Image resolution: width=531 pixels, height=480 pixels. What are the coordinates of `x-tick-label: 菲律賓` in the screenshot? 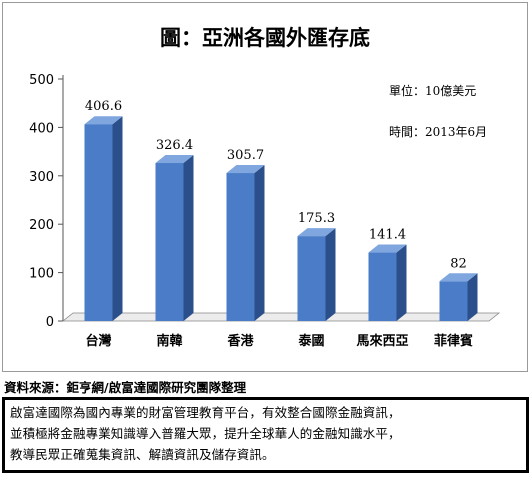 It's located at (453, 341).